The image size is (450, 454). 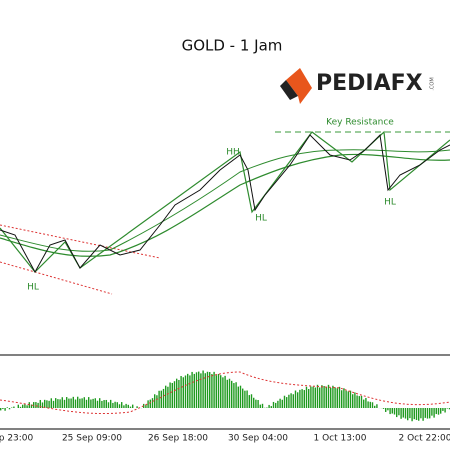 I want to click on chart-title: GOLD - 1 Jam, so click(x=232, y=46).